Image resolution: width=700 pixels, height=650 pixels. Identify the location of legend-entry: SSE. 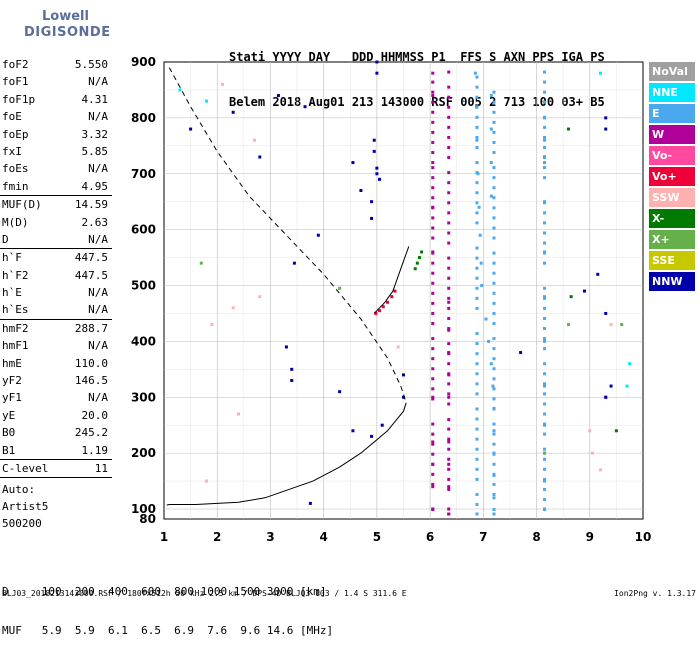
(672, 260).